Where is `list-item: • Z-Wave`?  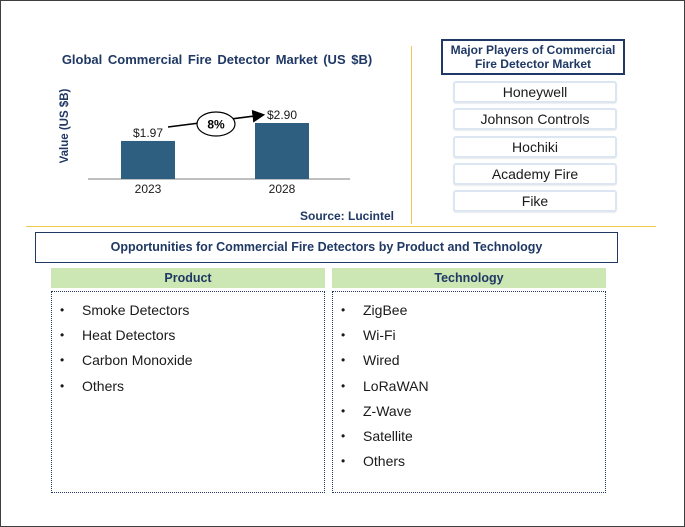
list-item: • Z-Wave is located at coordinates (381, 413).